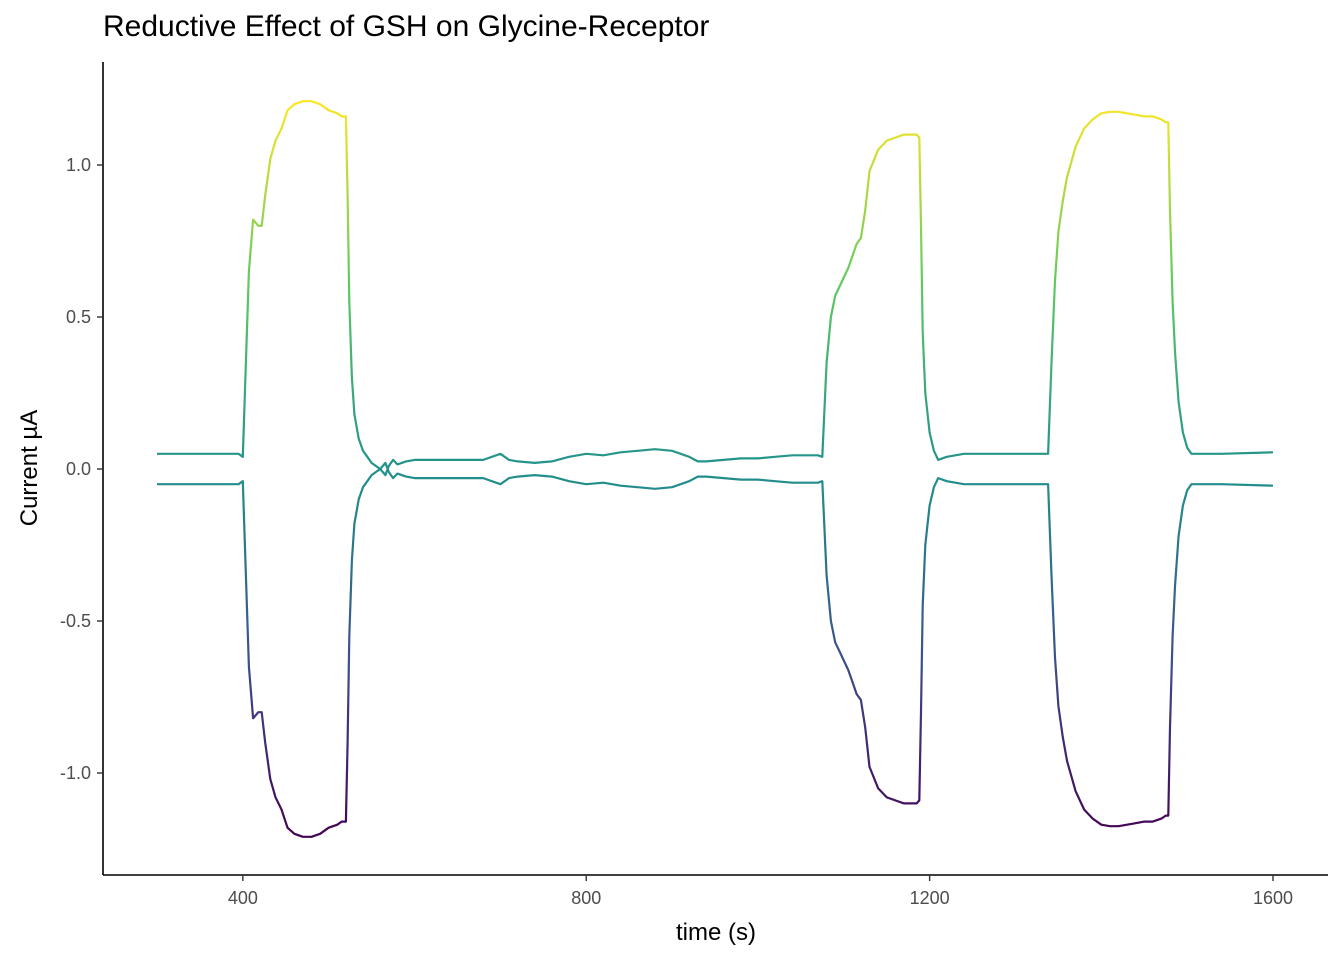  I want to click on y-tick-label: 0.5, so click(78, 317).